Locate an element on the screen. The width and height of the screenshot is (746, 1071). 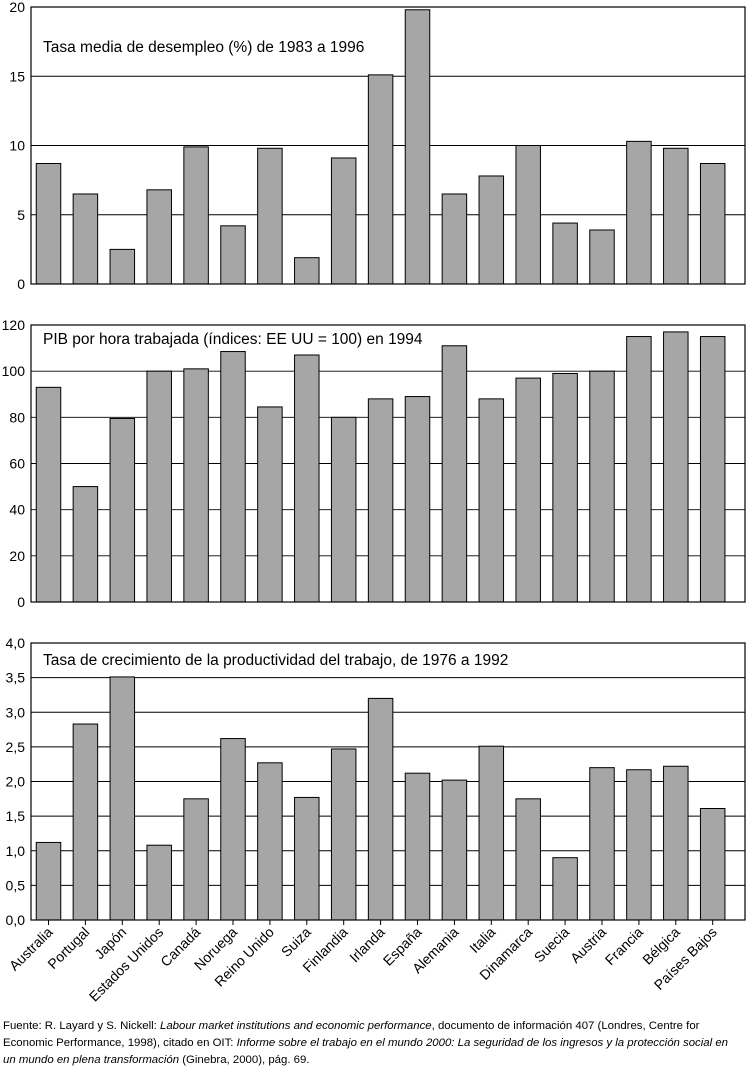
y-tick-label: 0,5 is located at coordinates (16, 885).